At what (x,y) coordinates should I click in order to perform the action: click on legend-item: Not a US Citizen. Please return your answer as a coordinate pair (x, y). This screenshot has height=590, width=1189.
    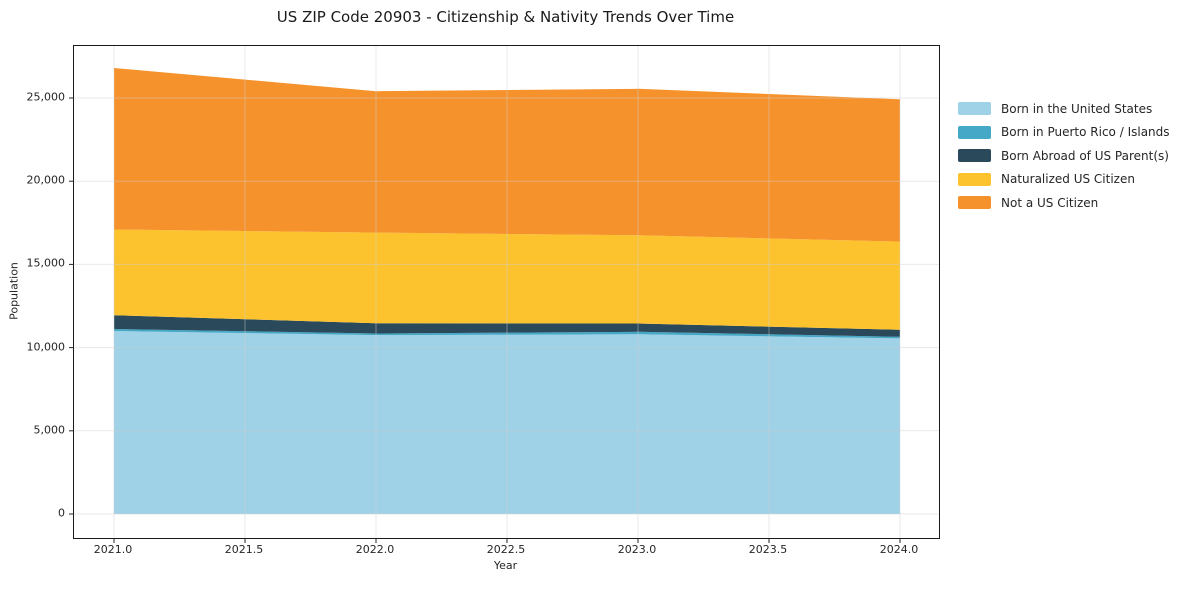
    Looking at the image, I should click on (1064, 202).